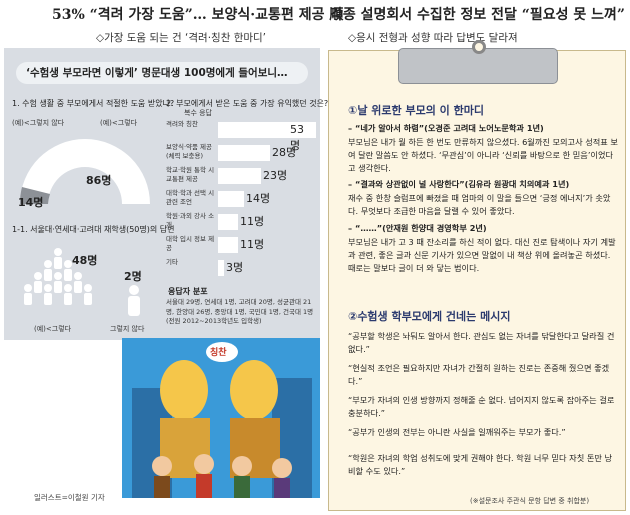 Image resolution: width=630 pixels, height=515 pixels. I want to click on q2-bar-row: 기타 3명, so click(240, 268).